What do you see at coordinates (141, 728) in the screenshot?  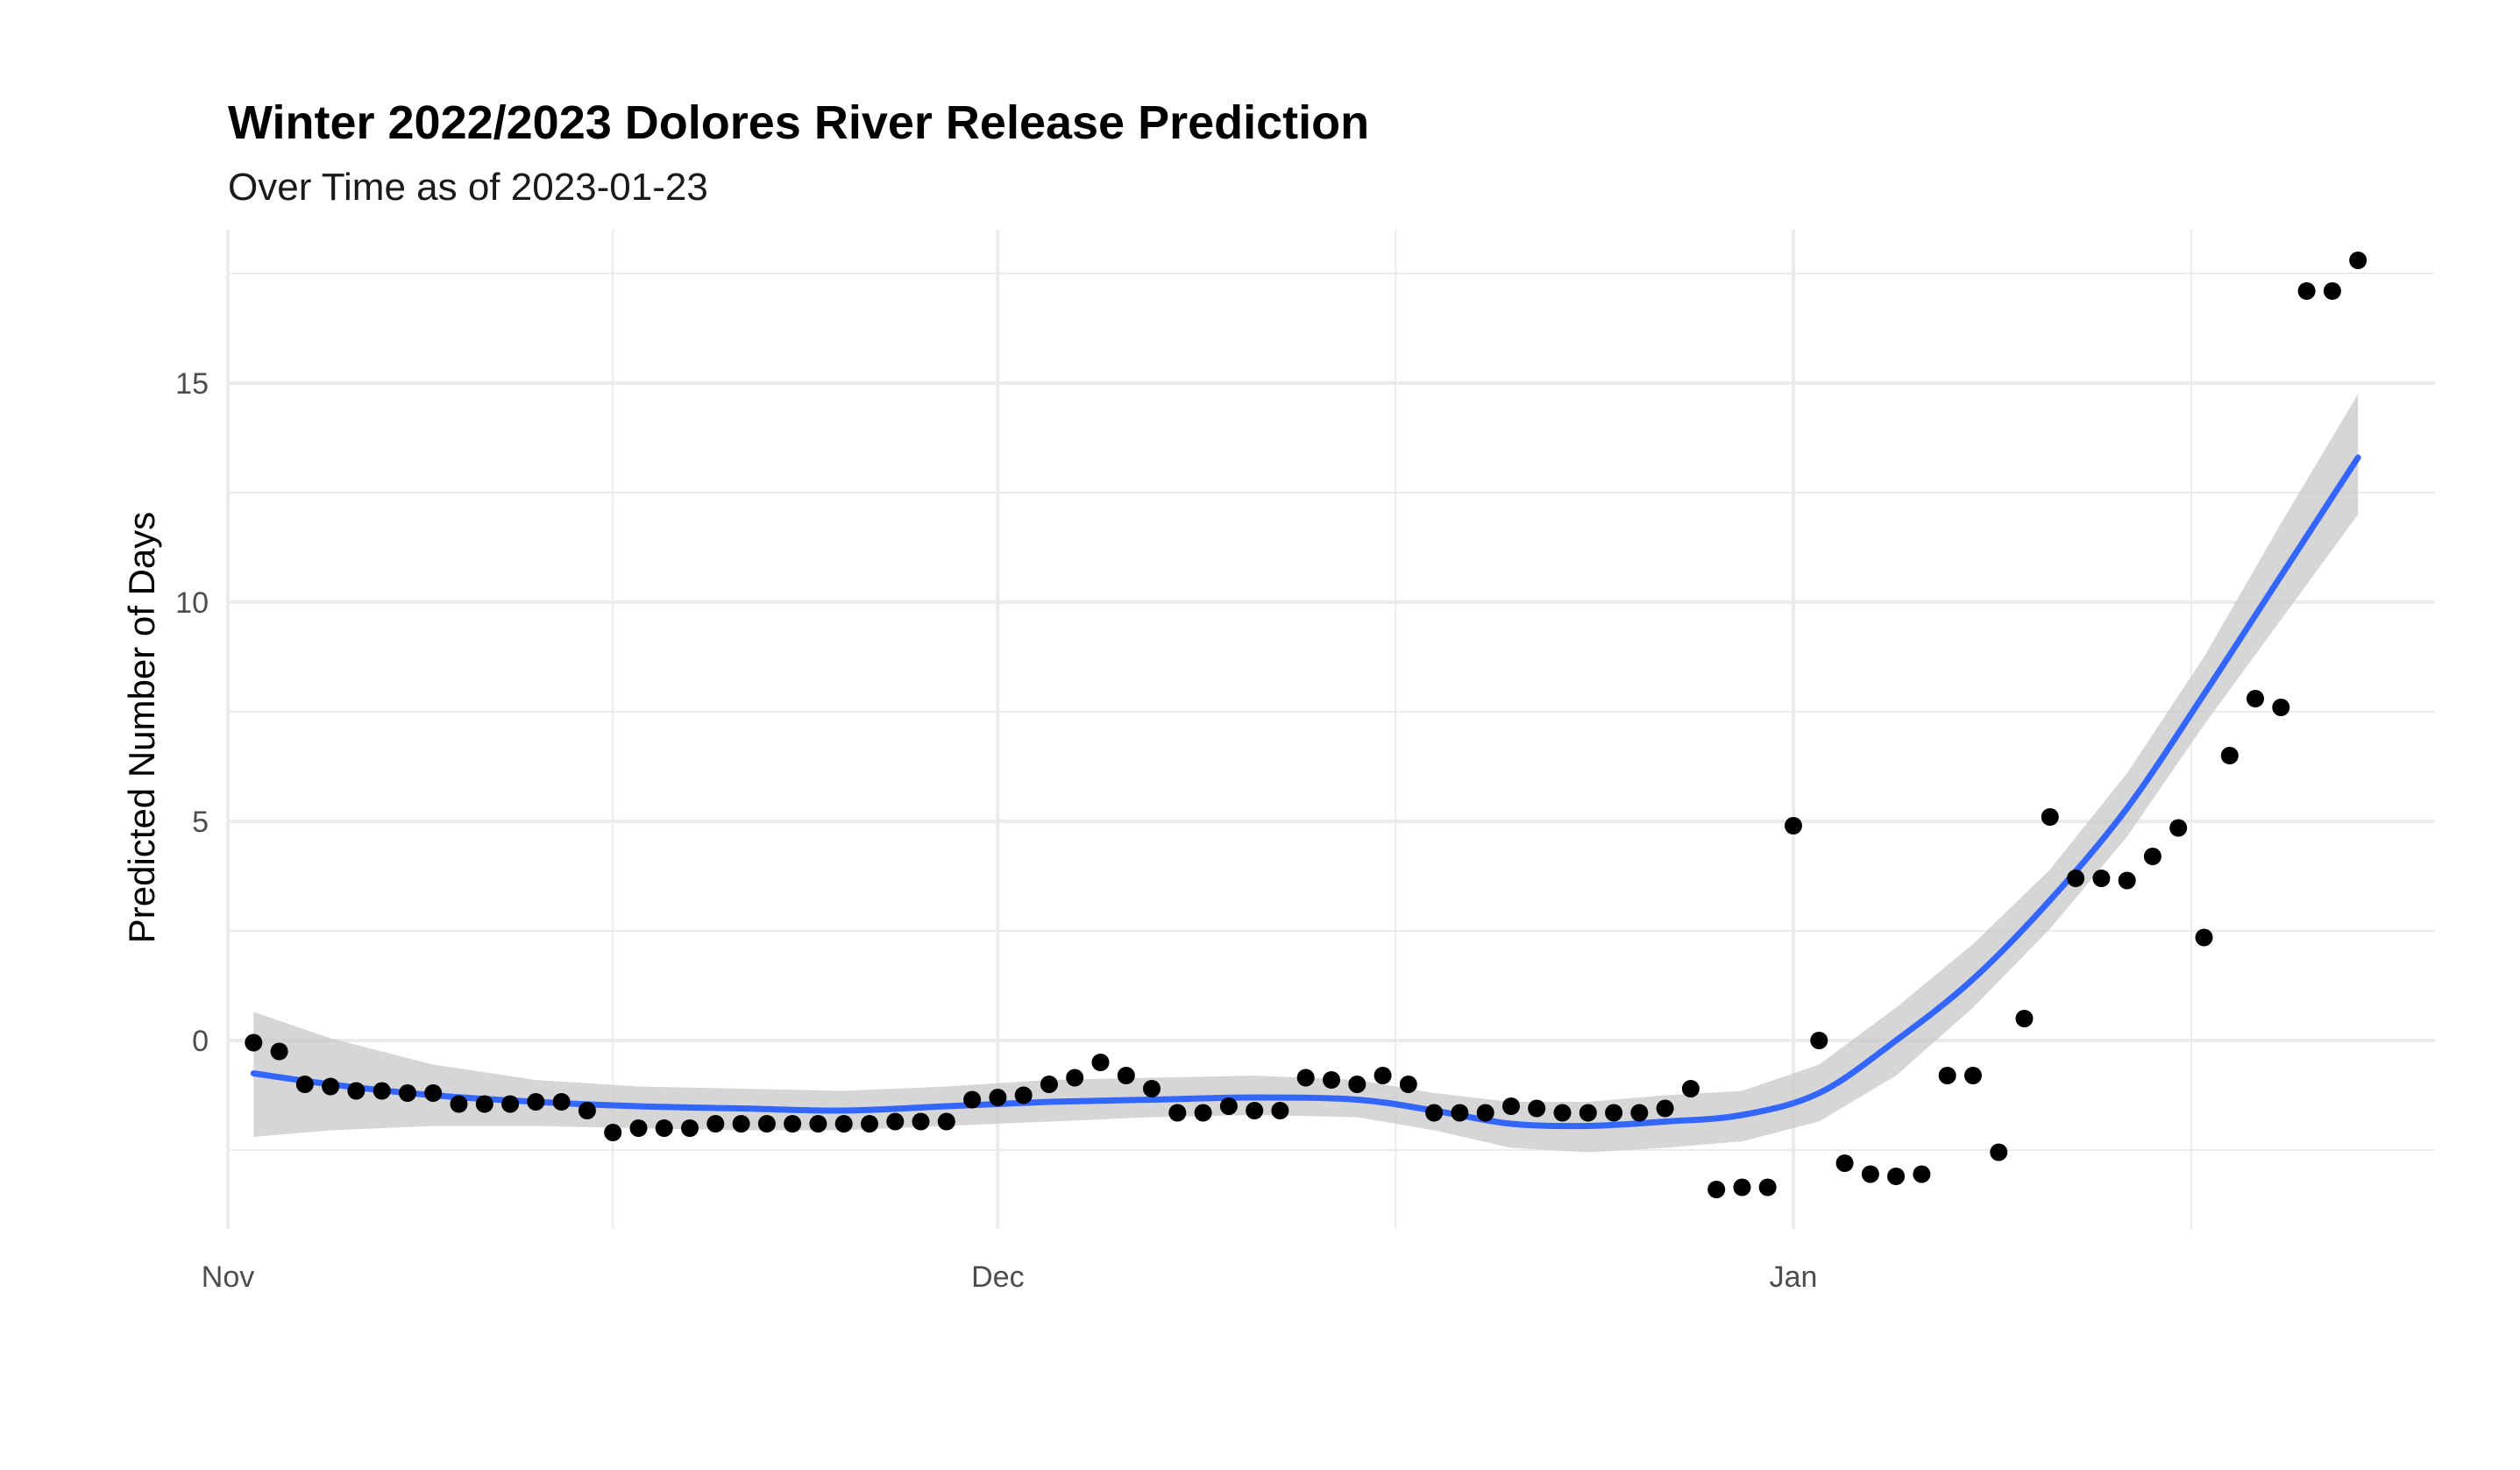 I see `y-axis-label: Predicted Number of Days` at bounding box center [141, 728].